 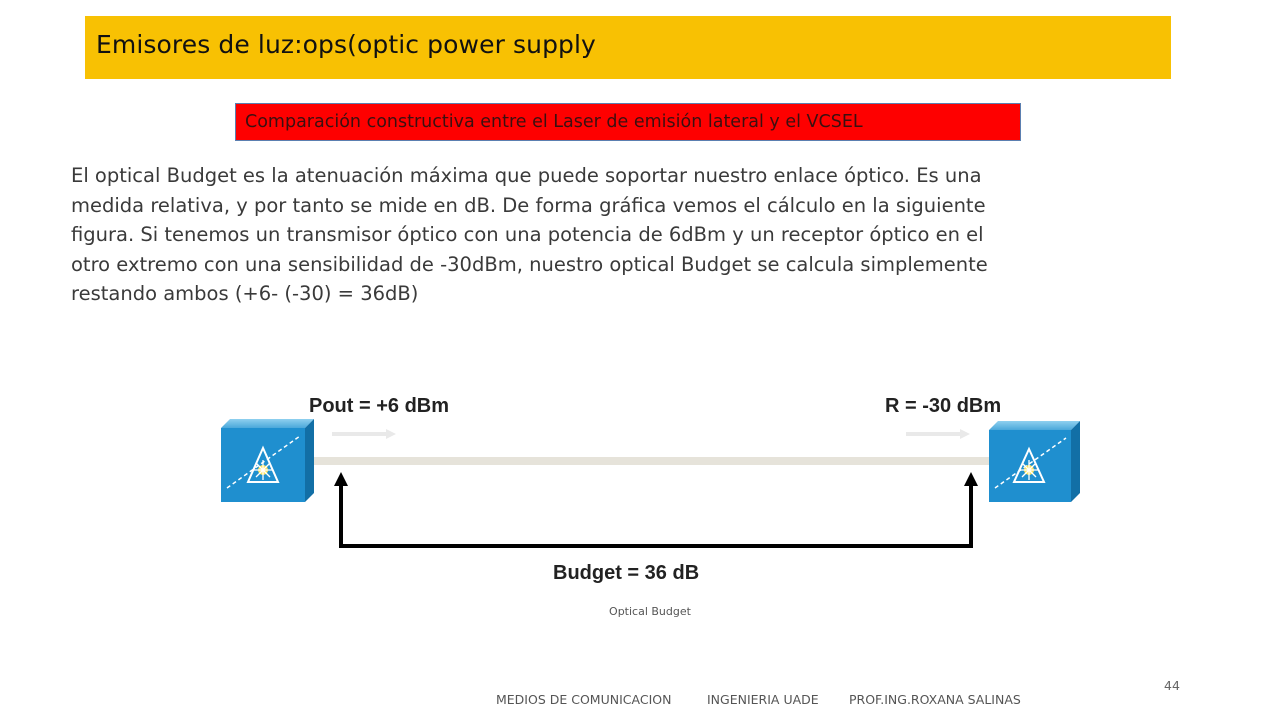 What do you see at coordinates (648, 461) in the screenshot?
I see `fiber-line` at bounding box center [648, 461].